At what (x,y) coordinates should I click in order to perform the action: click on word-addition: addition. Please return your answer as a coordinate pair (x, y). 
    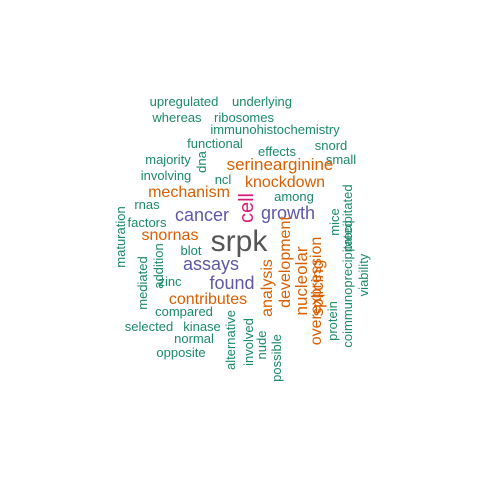
    Looking at the image, I should click on (158, 266).